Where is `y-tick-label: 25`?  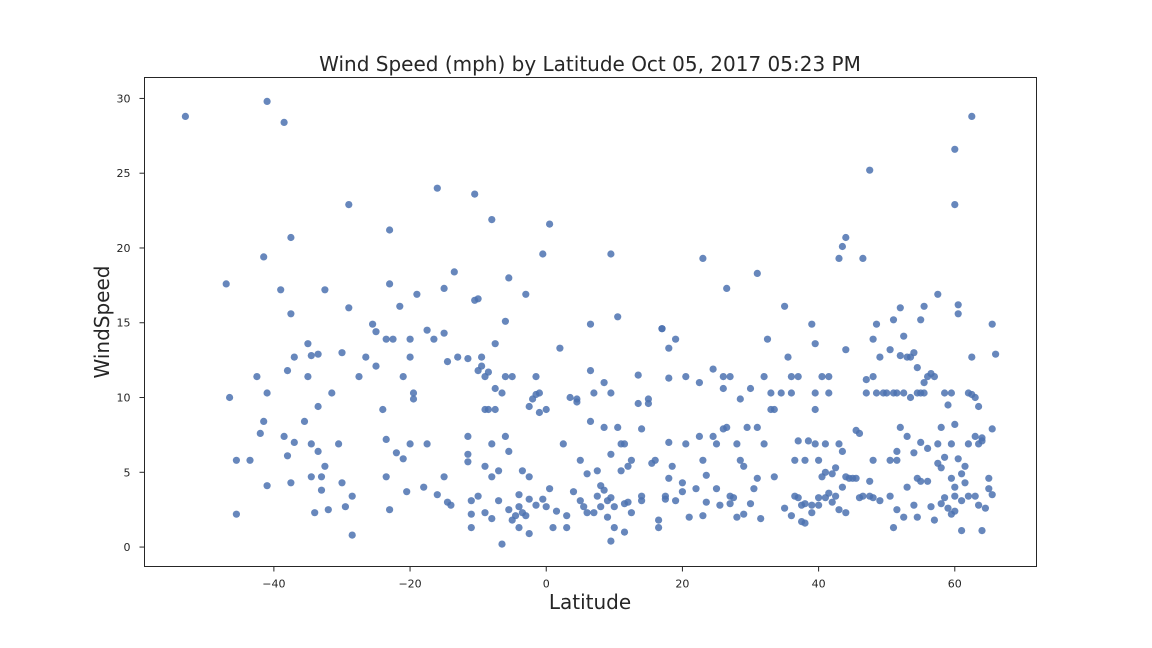 y-tick-label: 25 is located at coordinates (124, 173).